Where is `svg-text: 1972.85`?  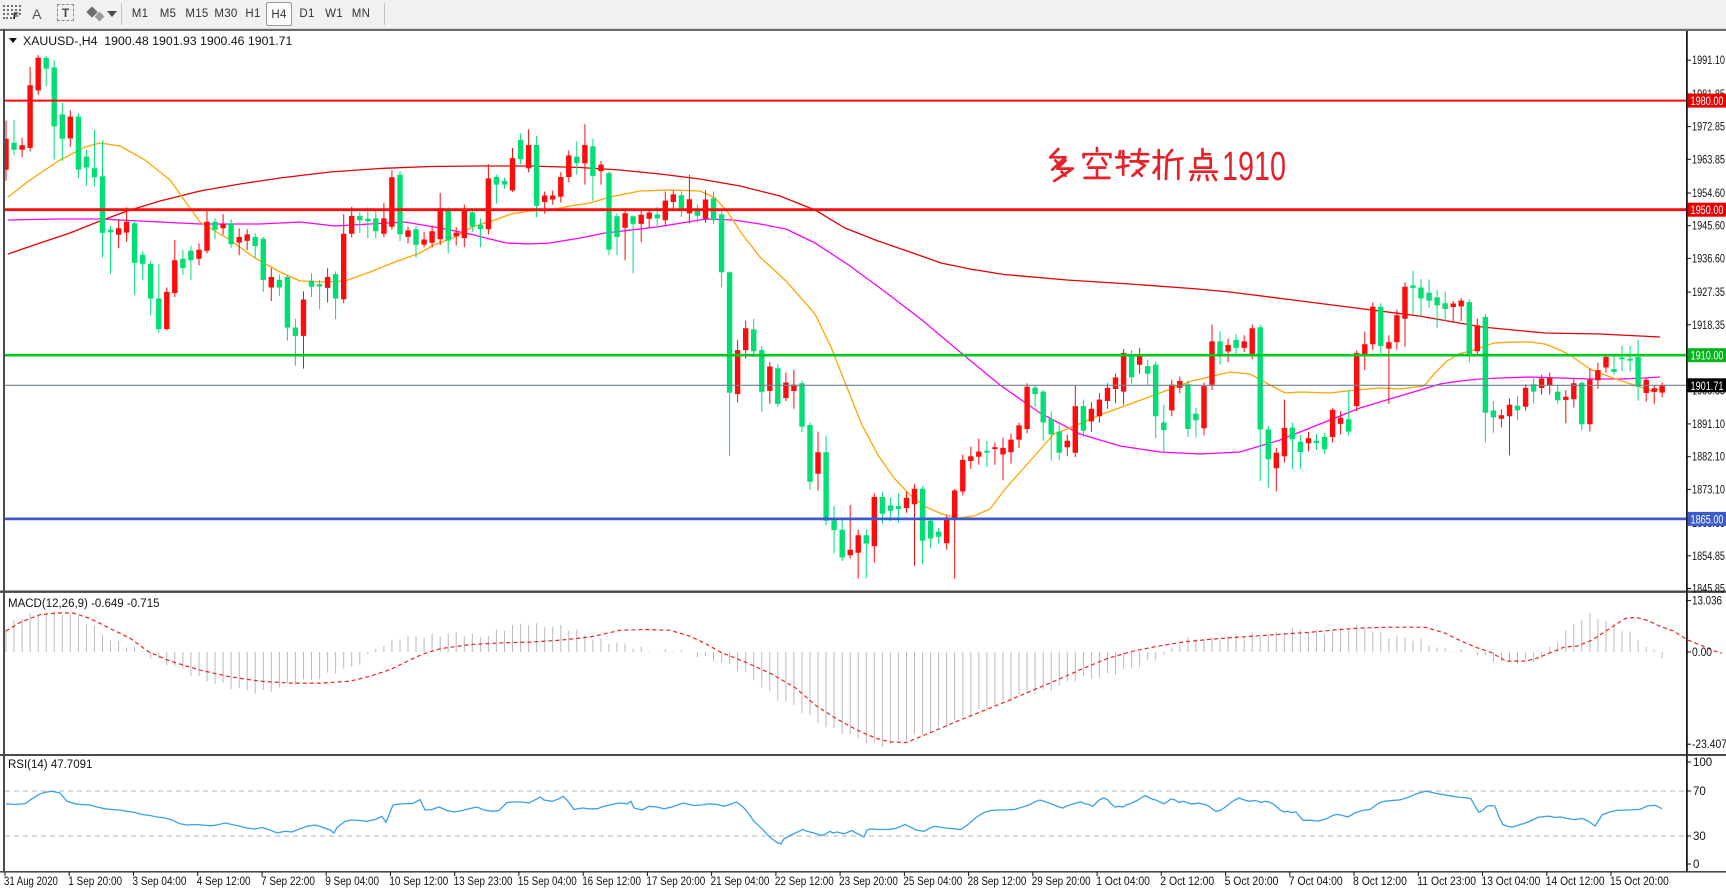 svg-text: 1972.85 is located at coordinates (1708, 128).